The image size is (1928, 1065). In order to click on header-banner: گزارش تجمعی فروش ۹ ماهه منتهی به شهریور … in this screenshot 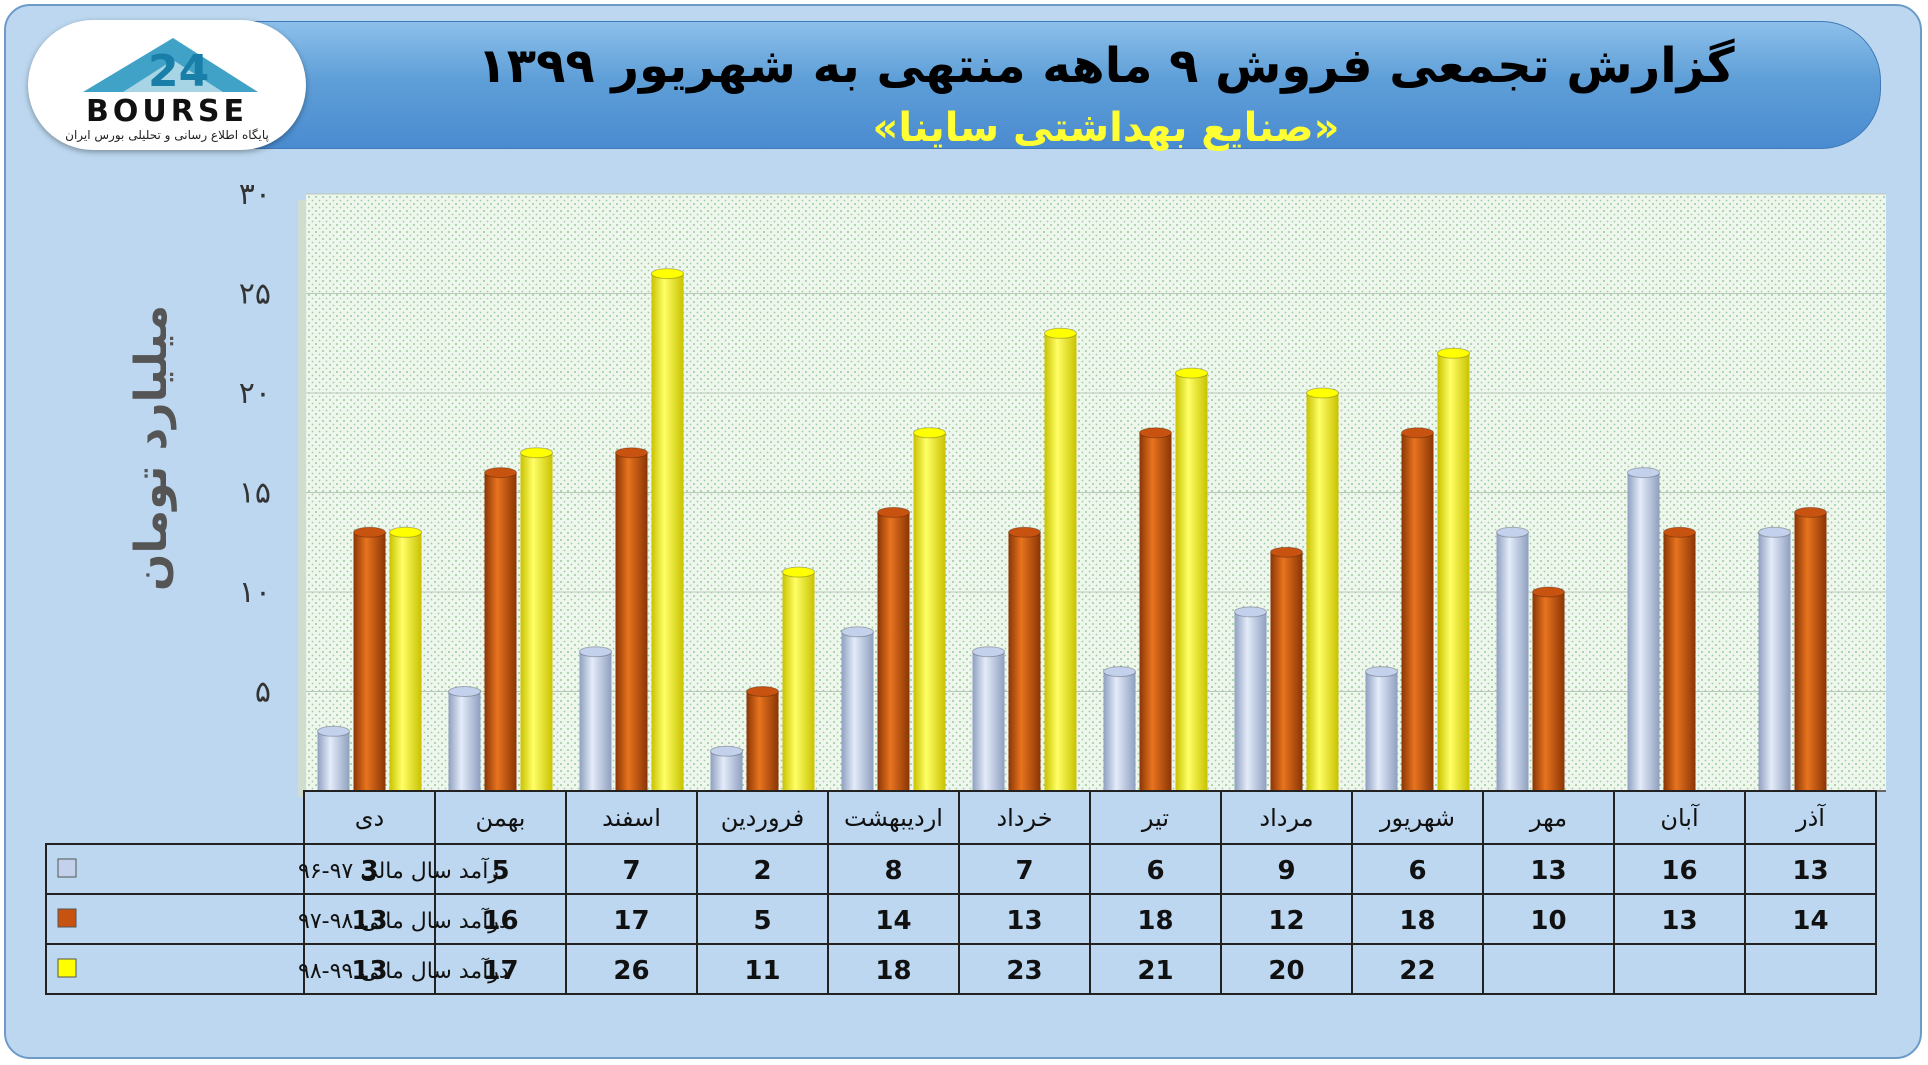, I will do `click(966, 86)`.